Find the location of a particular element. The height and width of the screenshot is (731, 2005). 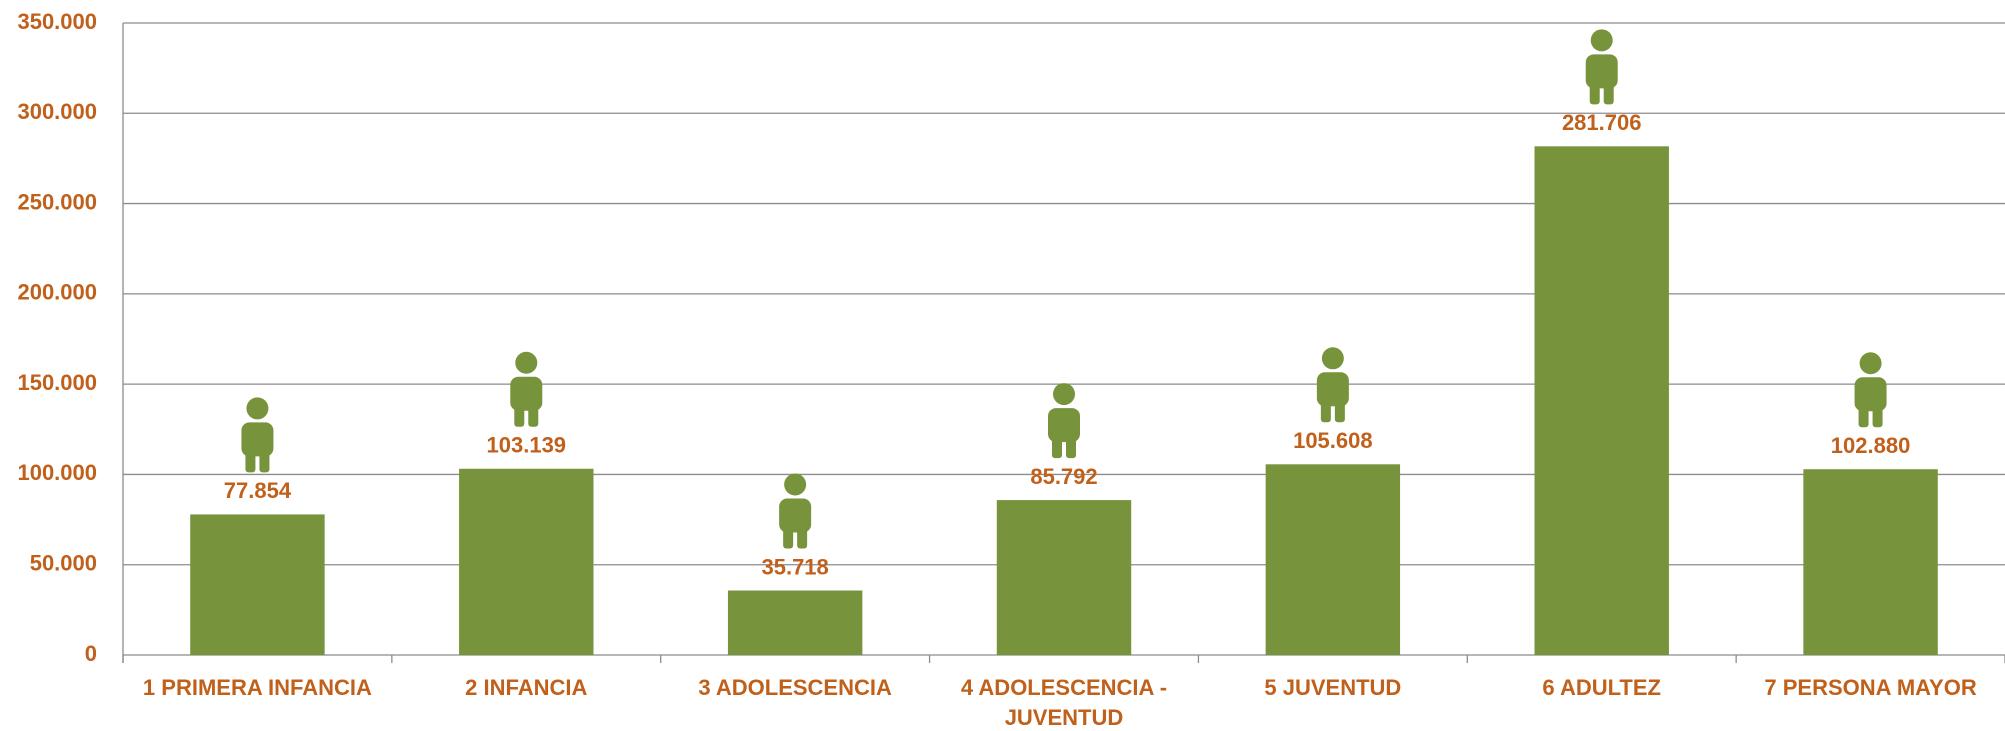

value-label: 103.139 is located at coordinates (527, 445).